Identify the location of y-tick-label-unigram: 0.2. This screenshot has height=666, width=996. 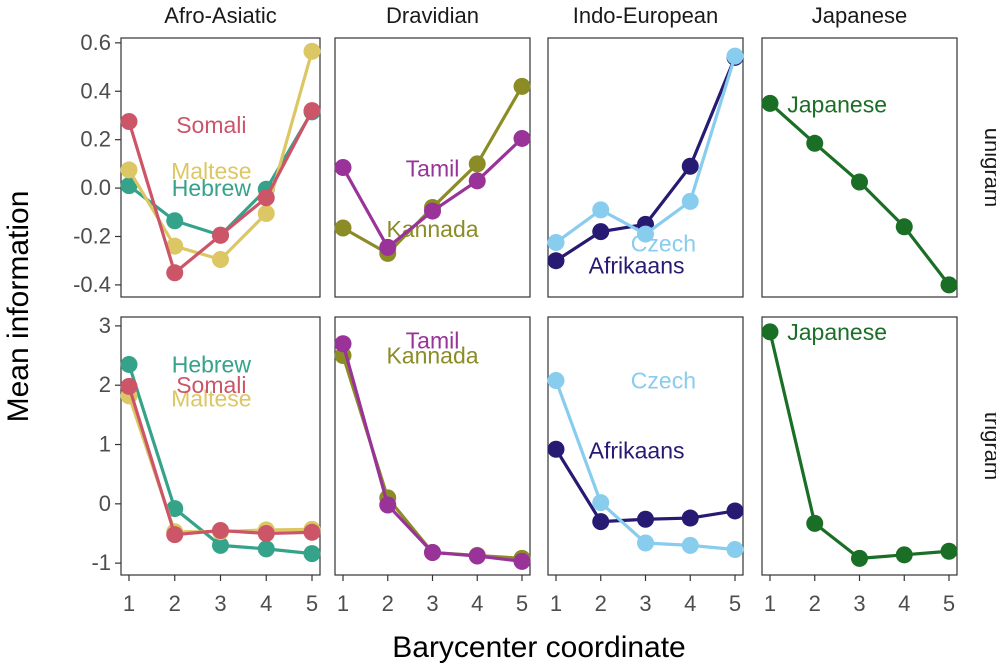
(95, 139).